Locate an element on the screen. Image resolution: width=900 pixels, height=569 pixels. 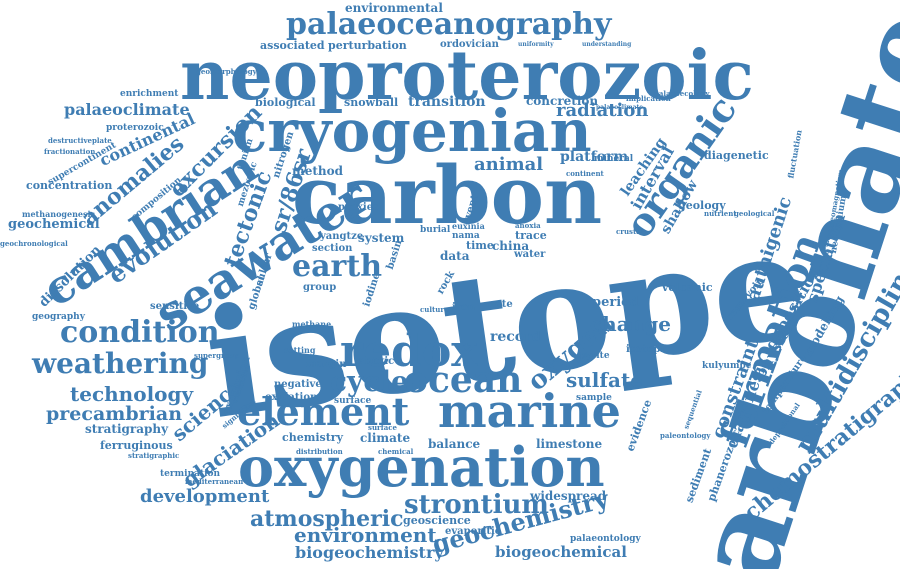
word-balance: balance is located at coordinates (454, 444).